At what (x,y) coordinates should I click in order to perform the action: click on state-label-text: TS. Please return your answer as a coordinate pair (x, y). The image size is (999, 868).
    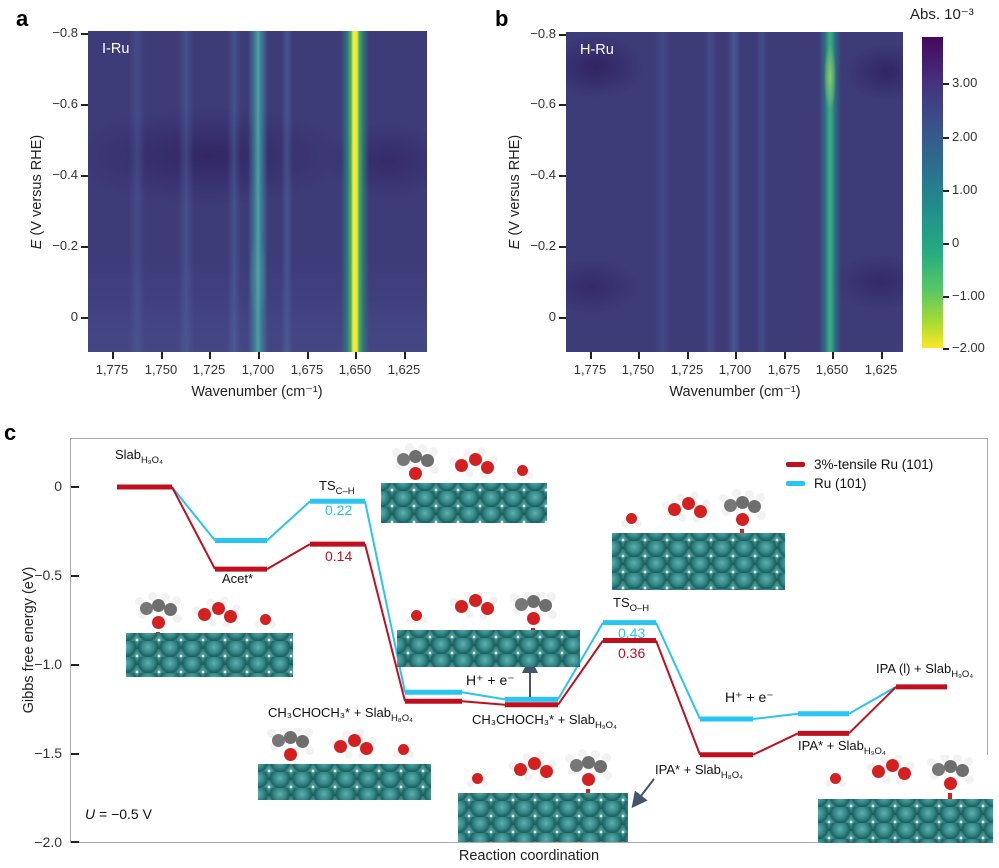
    Looking at the image, I should click on (327, 485).